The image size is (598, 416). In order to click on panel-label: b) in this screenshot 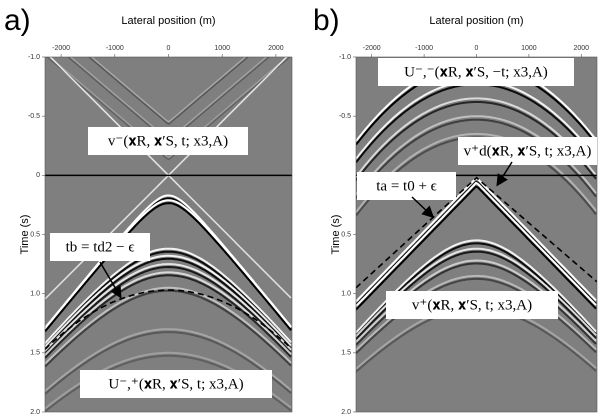, I will do `click(326, 20)`.